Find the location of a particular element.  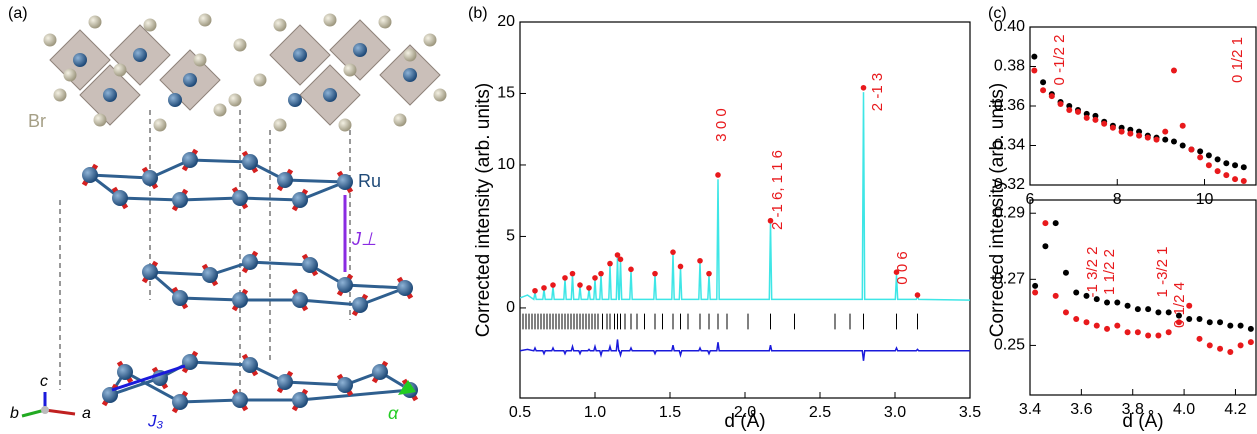

x-tick-label: 1.0 is located at coordinates (595, 412).